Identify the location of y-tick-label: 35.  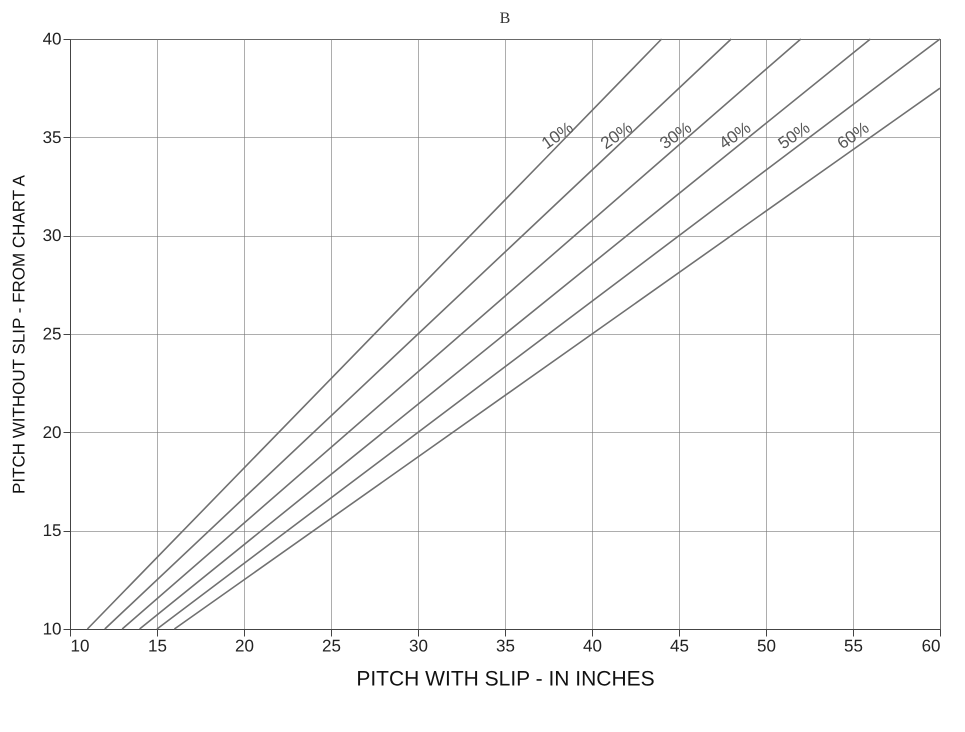
(52, 137).